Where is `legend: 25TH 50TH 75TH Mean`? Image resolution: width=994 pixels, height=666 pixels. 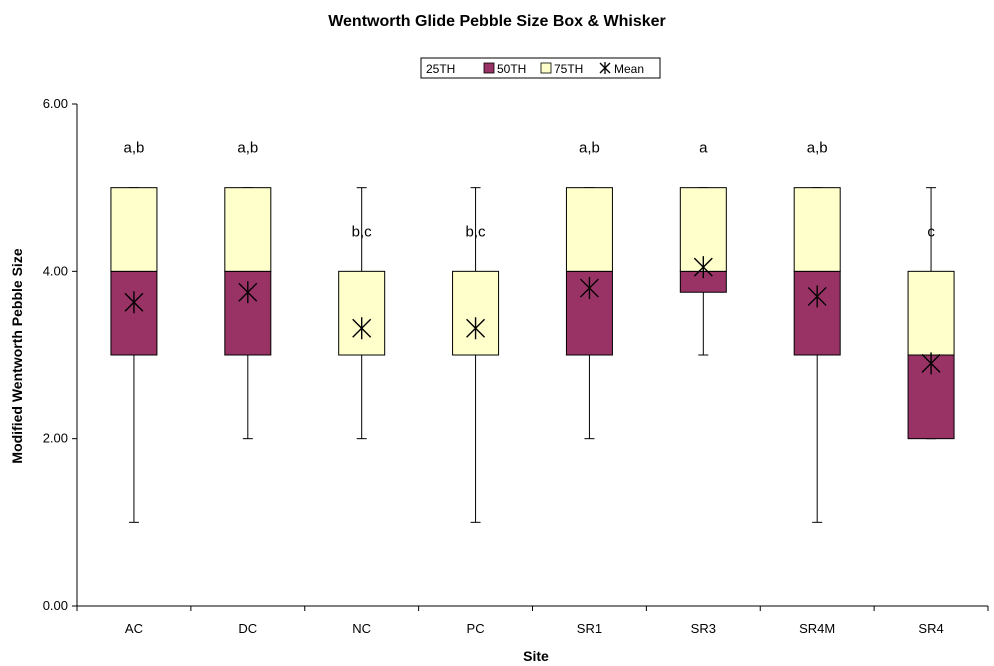
legend: 25TH 50TH 75TH Mean is located at coordinates (540, 68).